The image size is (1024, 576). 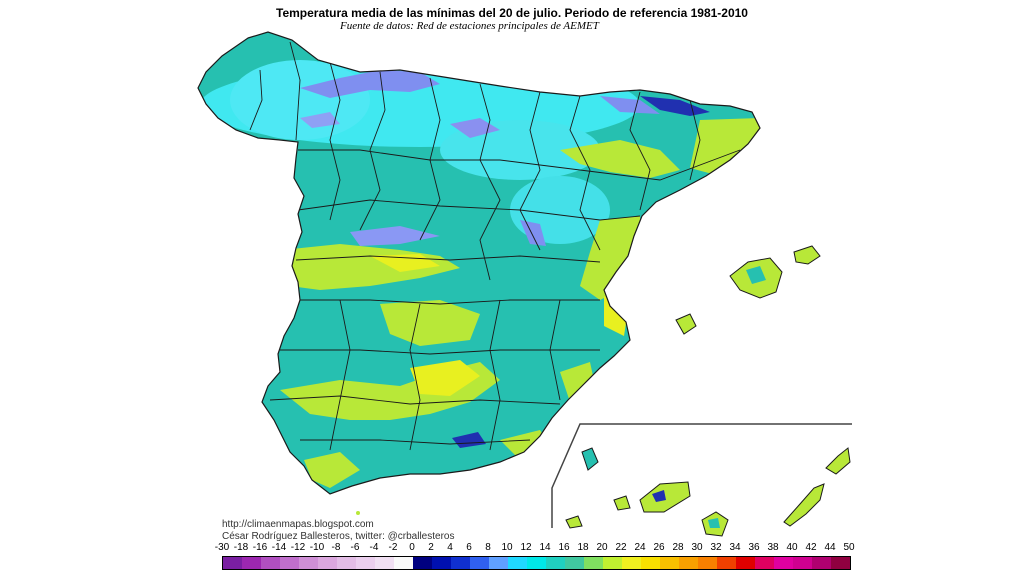 What do you see at coordinates (412, 547) in the screenshot?
I see `legend-label: 0` at bounding box center [412, 547].